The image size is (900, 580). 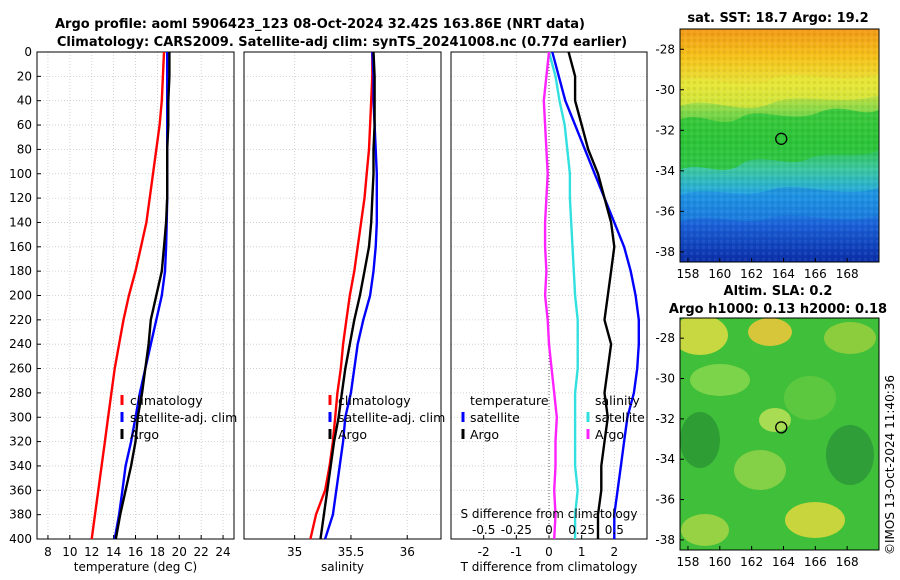 What do you see at coordinates (113, 552) in the screenshot?
I see `x-tick-label: 14` at bounding box center [113, 552].